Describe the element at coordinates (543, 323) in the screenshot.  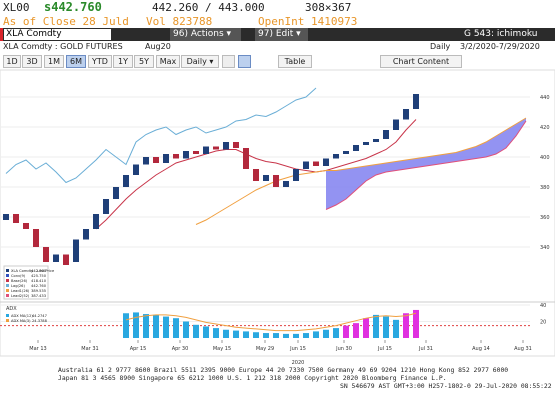
I see `y-tick-label: 20` at that location.